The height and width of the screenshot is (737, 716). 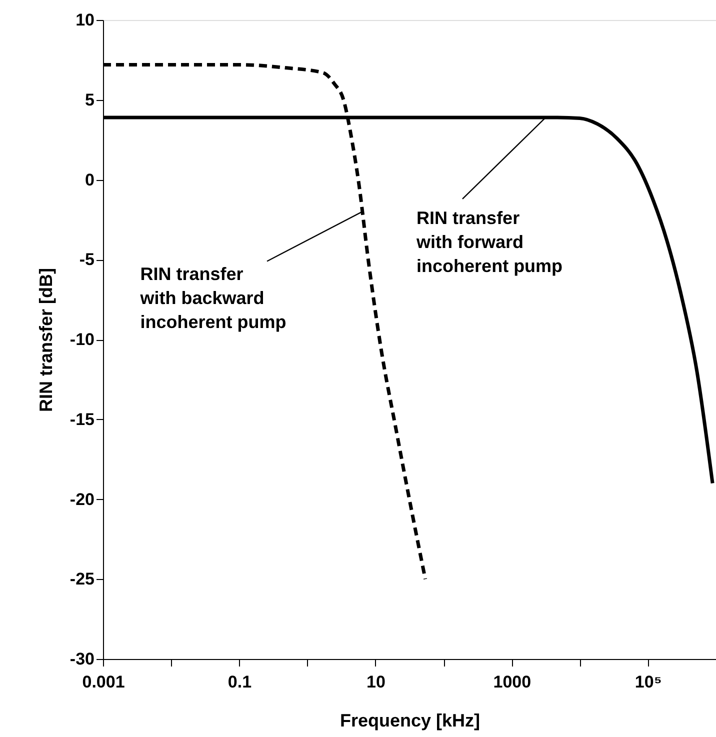 I want to click on x-tick-label: 10, so click(x=376, y=682).